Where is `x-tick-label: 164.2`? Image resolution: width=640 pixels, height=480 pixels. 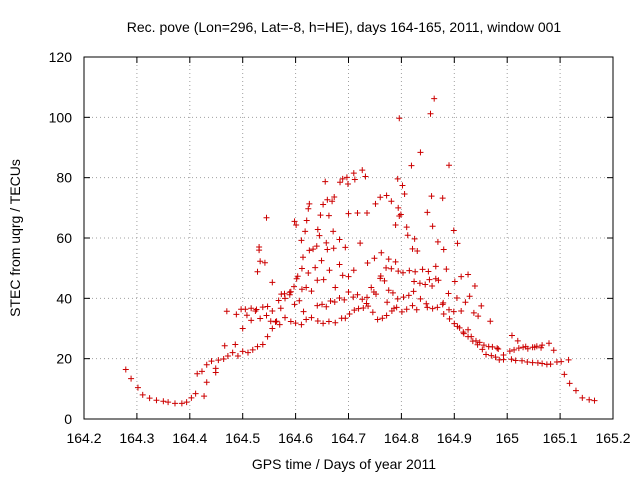 x-tick-label: 164.2 is located at coordinates (83, 438).